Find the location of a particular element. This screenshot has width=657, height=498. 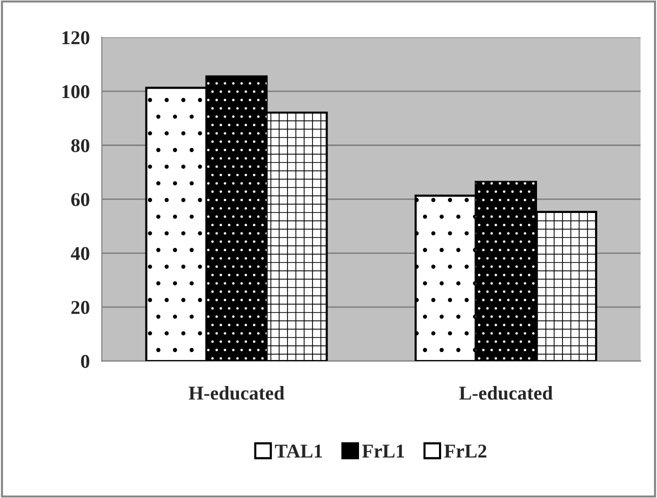

y-tick-label: 100 is located at coordinates (76, 91).